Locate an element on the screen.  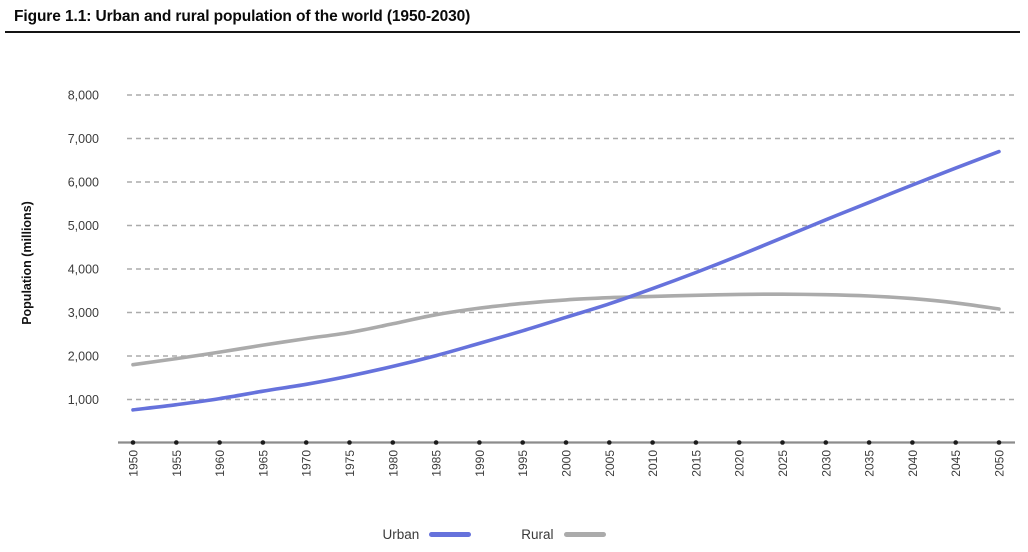
y-tick-label: 3,000 is located at coordinates (83, 313).